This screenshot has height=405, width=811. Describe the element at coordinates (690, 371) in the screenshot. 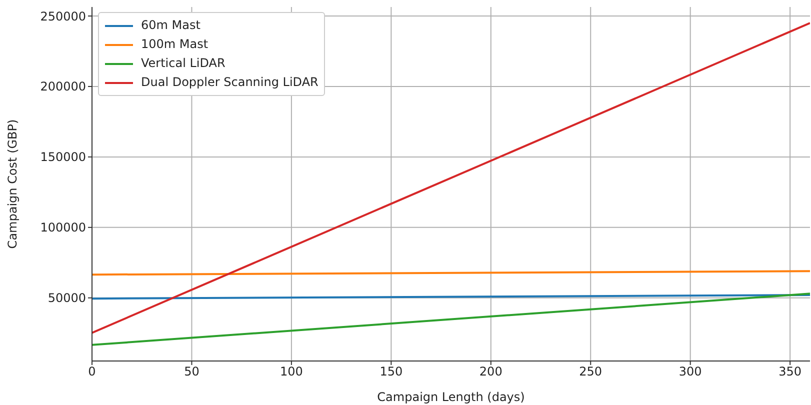

I see `x-tick-label: 300` at that location.